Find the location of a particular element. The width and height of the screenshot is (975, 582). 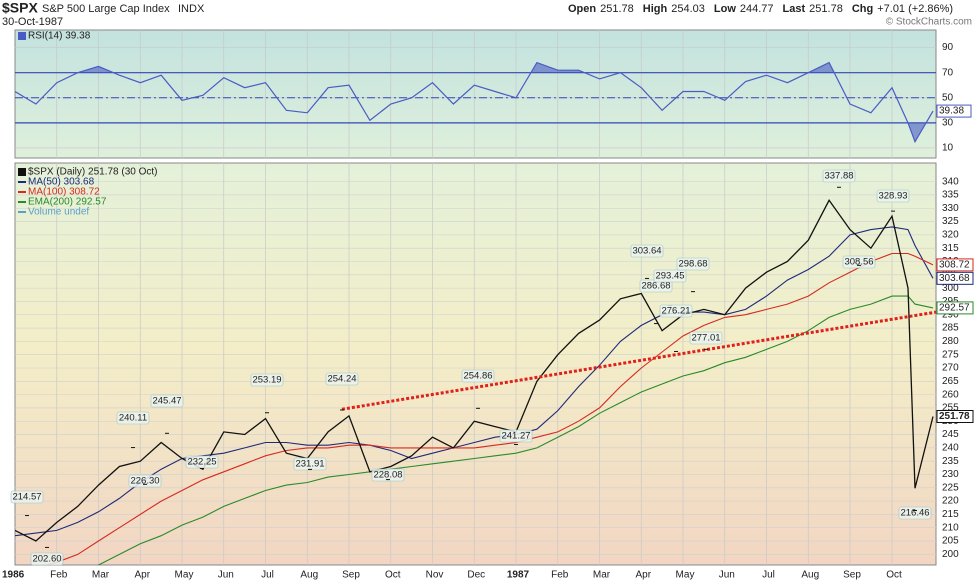

legend-entry: EMA(200) 292.57 is located at coordinates (67, 202).